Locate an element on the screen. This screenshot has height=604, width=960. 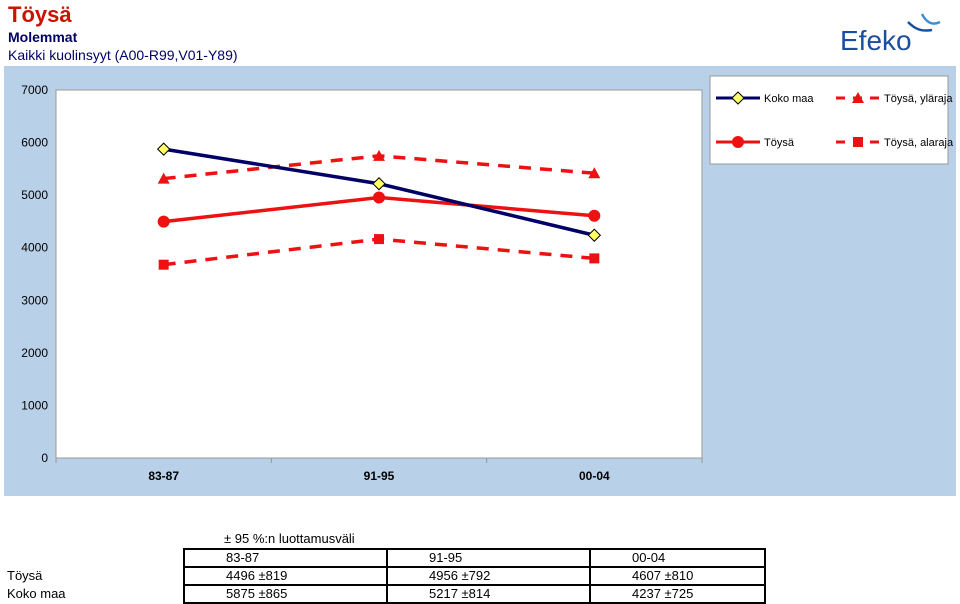
ci-cell: 5875 ±865 is located at coordinates (285, 594).